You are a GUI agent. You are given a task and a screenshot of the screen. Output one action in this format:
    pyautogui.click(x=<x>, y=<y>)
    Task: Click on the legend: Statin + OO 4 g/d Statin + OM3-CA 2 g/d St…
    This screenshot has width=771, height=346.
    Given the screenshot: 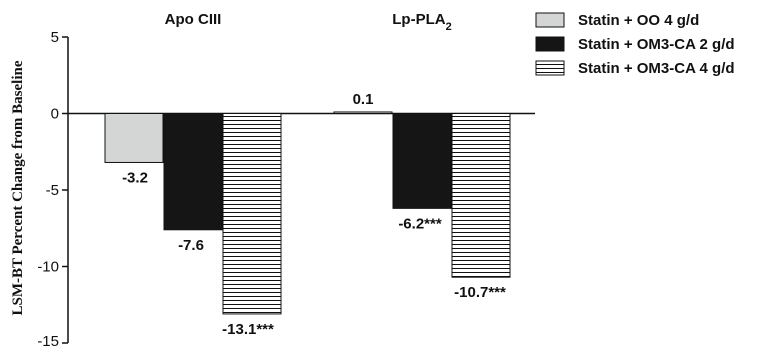 What is the action you would take?
    pyautogui.click(x=635, y=44)
    